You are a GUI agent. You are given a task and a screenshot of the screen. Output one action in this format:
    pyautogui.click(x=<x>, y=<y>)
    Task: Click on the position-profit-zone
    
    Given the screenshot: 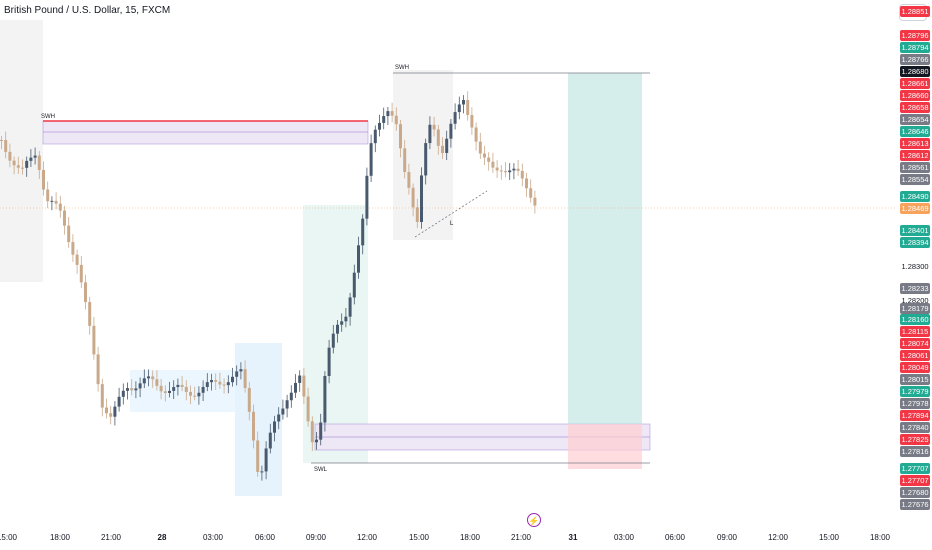 What is the action you would take?
    pyautogui.click(x=605, y=248)
    